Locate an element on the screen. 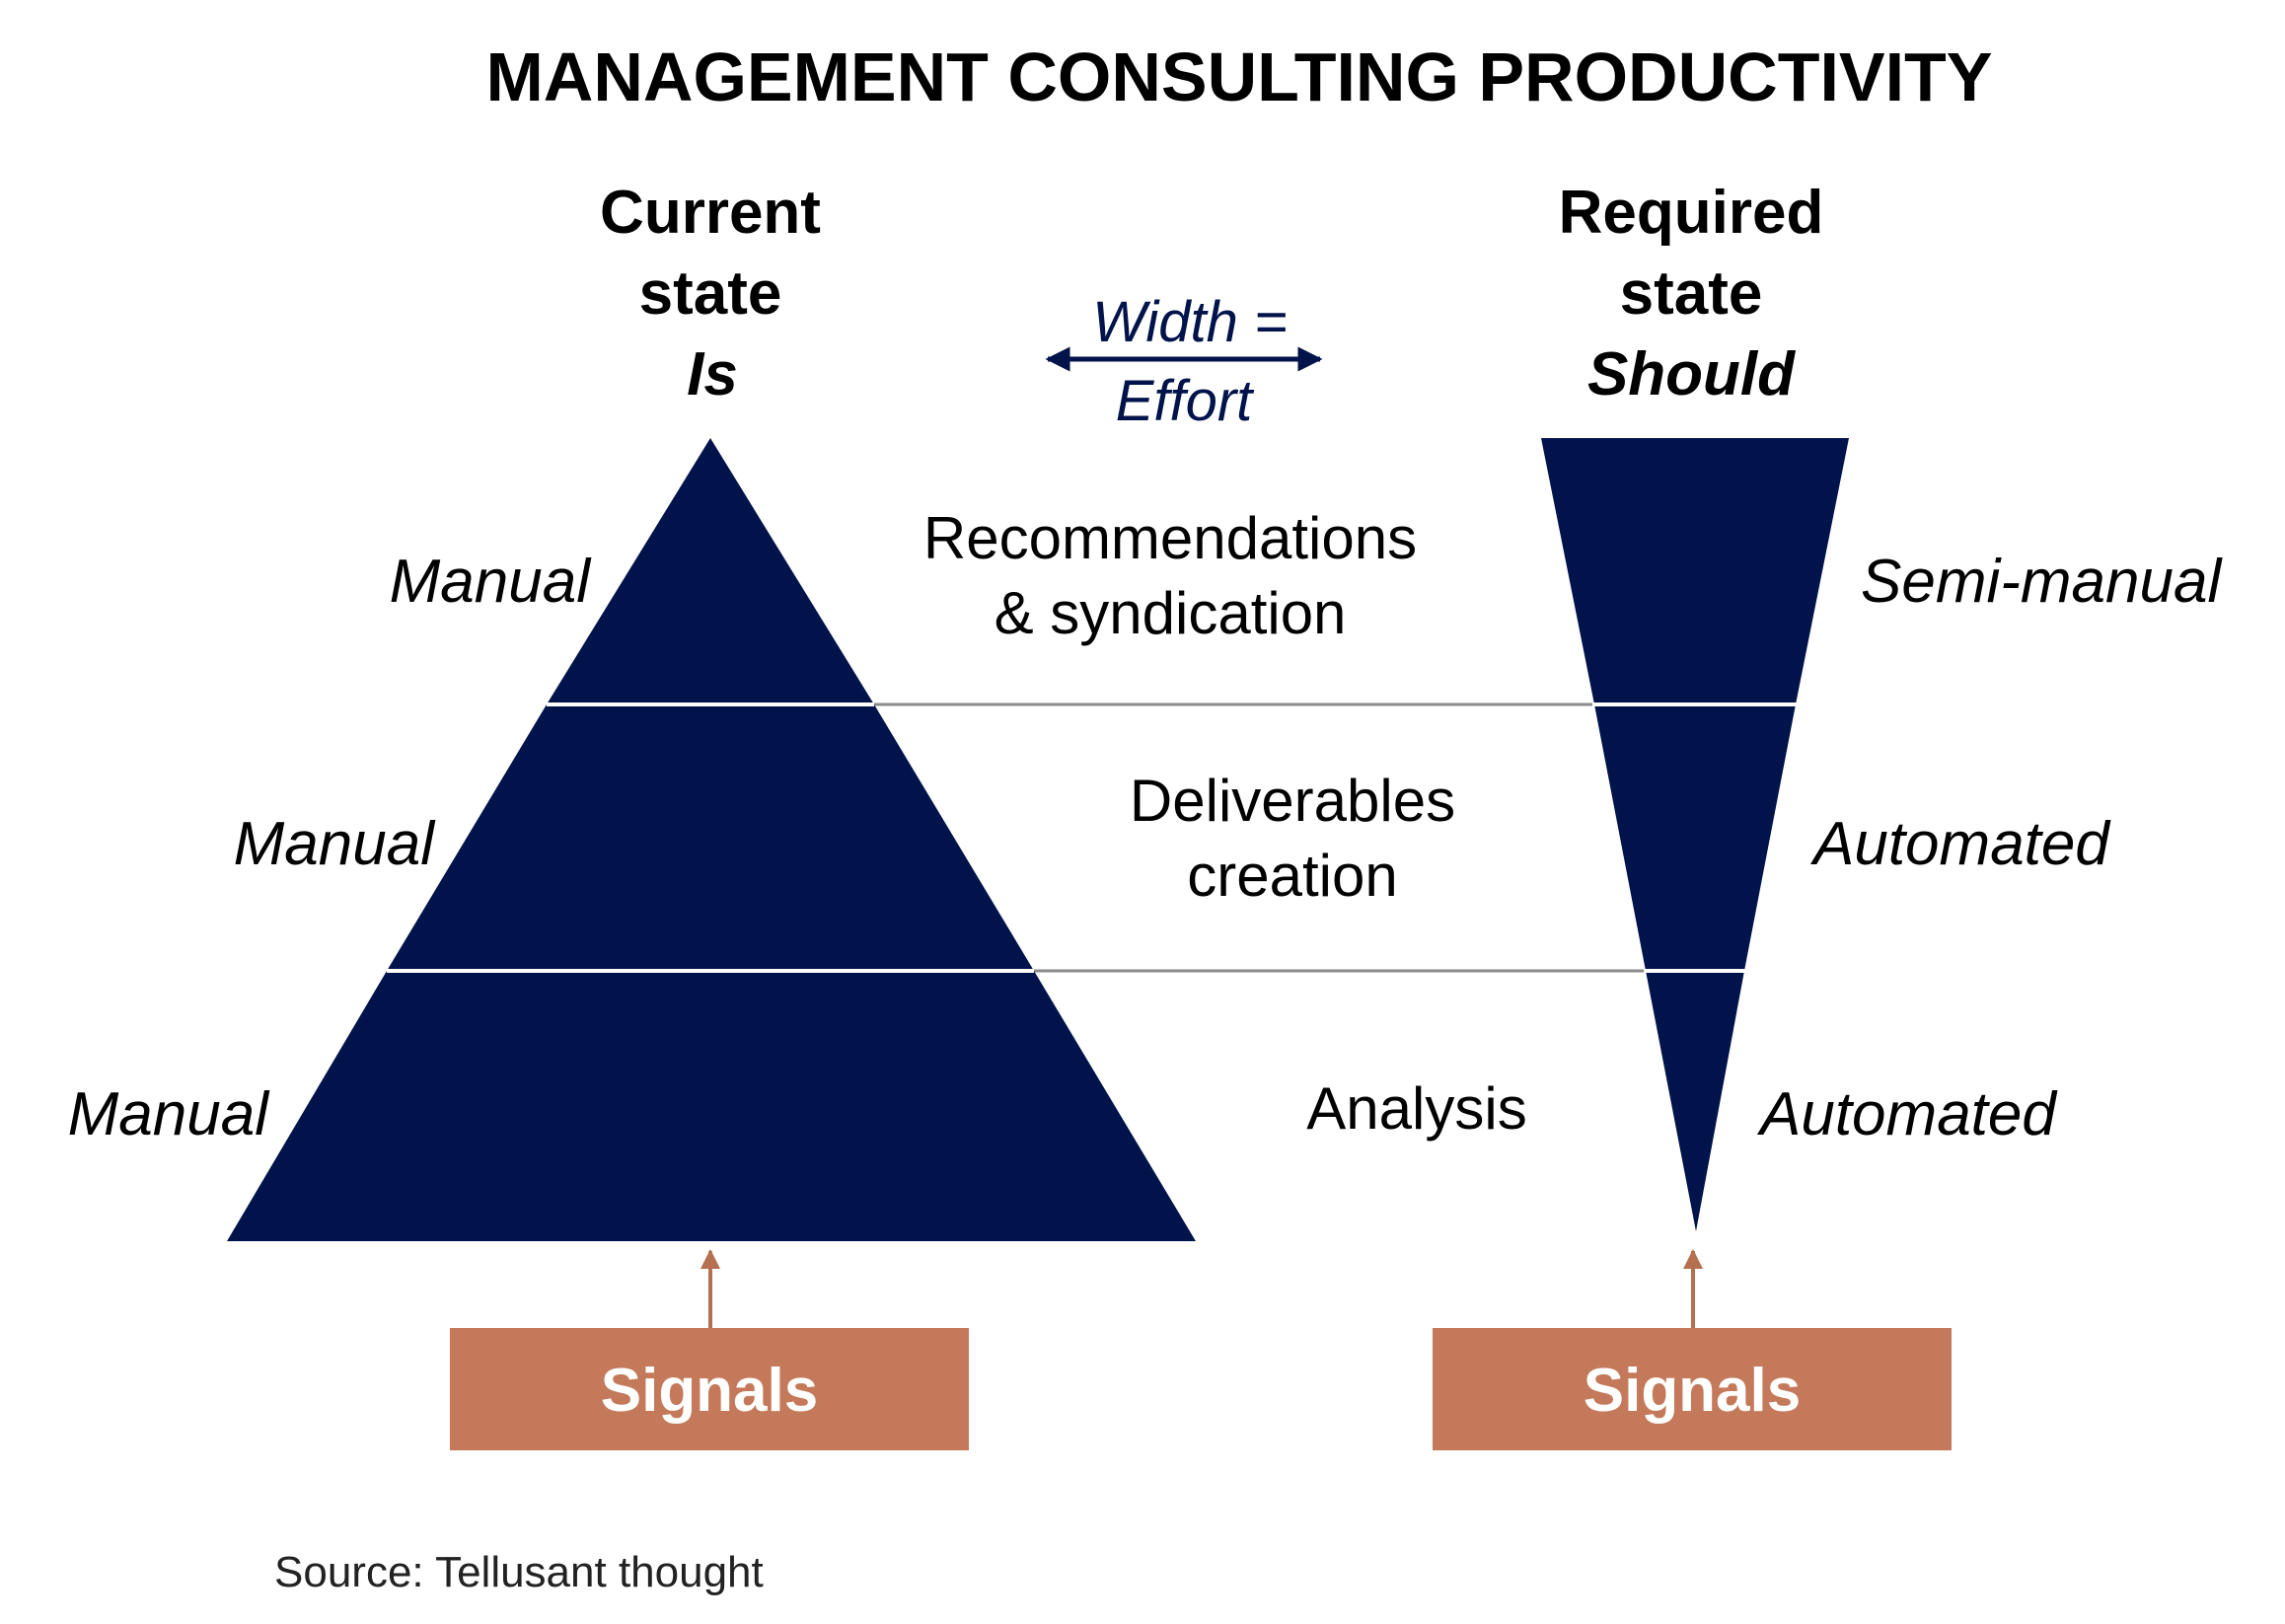 This screenshot has width=2285, height=1624. pyramid-middle-segment is located at coordinates (710, 837).